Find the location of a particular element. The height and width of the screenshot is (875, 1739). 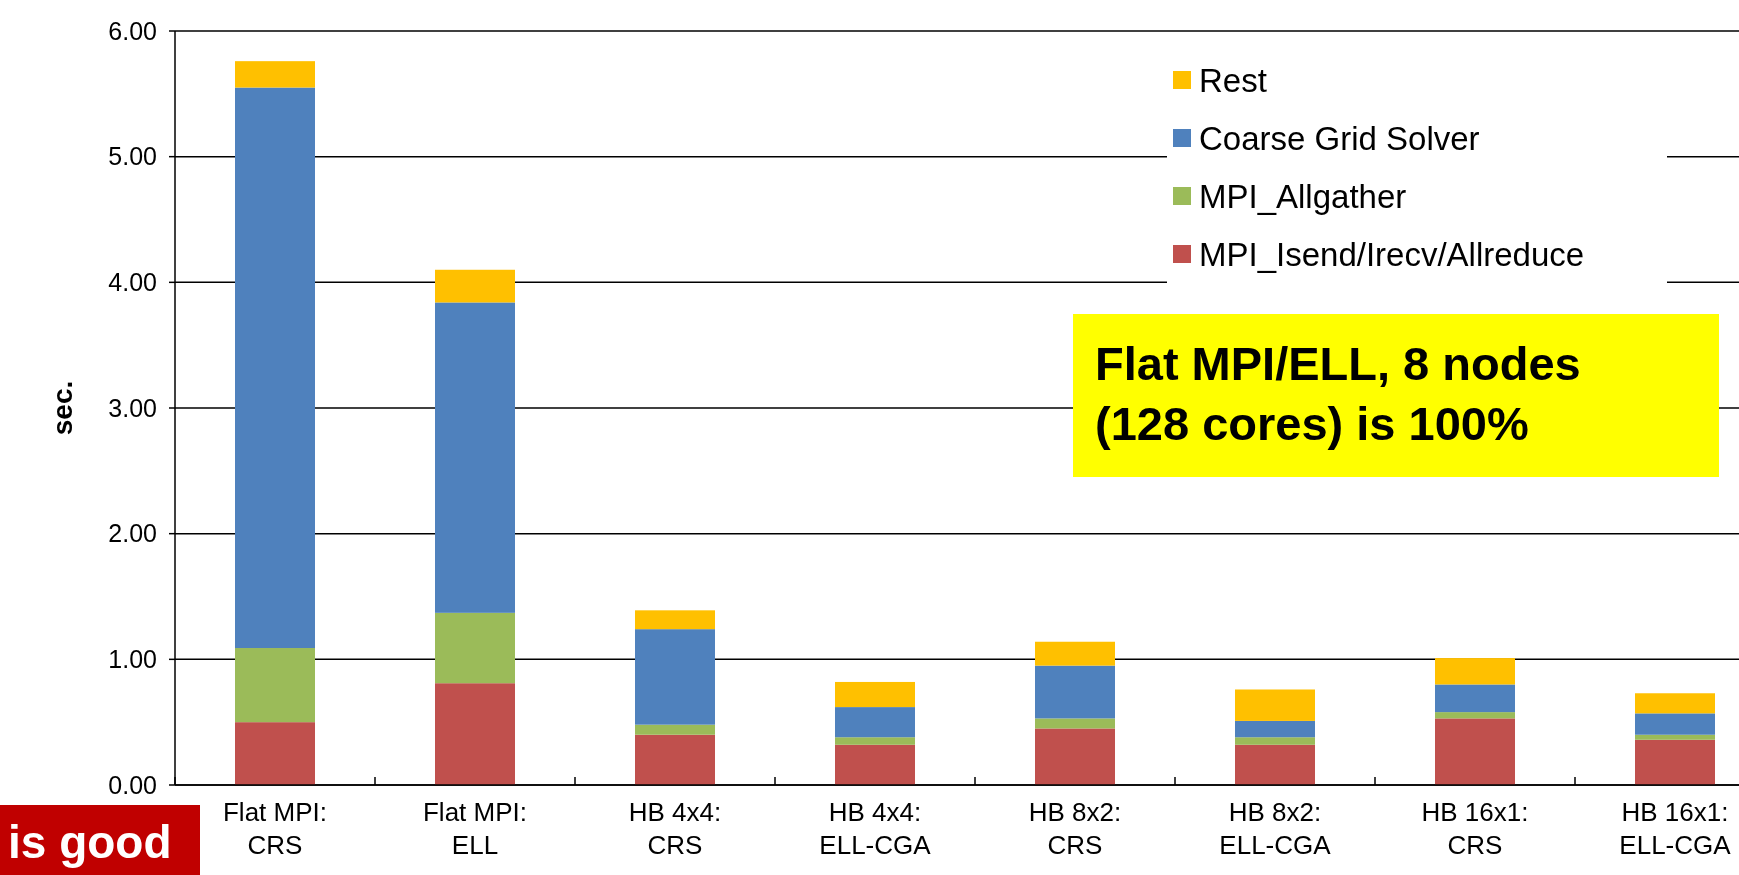

y-tick-label: 0.00 is located at coordinates (132, 784).